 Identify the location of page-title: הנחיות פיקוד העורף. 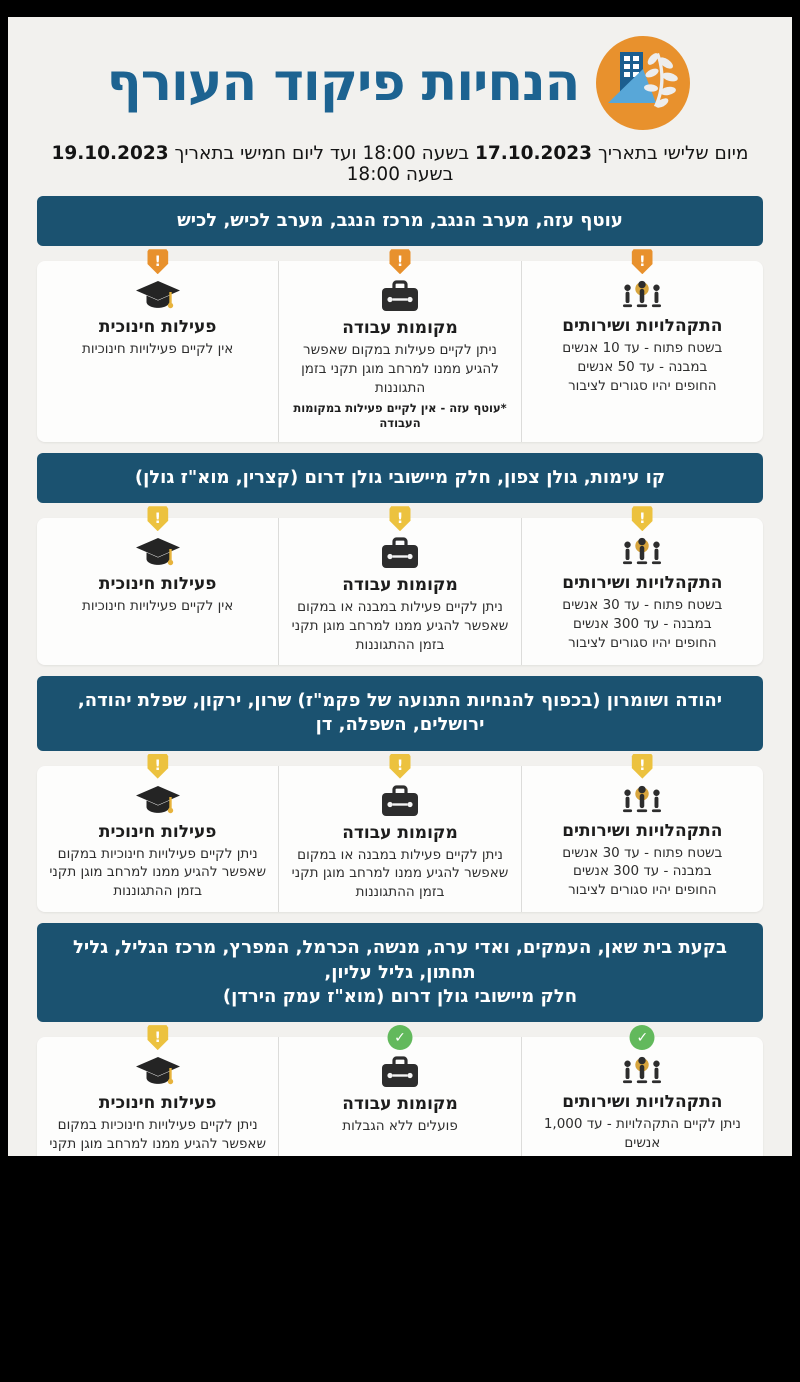
(343, 82).